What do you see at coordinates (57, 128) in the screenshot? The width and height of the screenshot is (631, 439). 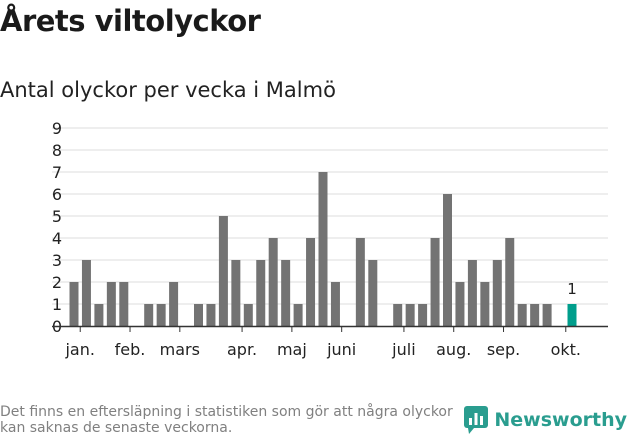 I see `y-tick-label: 9` at bounding box center [57, 128].